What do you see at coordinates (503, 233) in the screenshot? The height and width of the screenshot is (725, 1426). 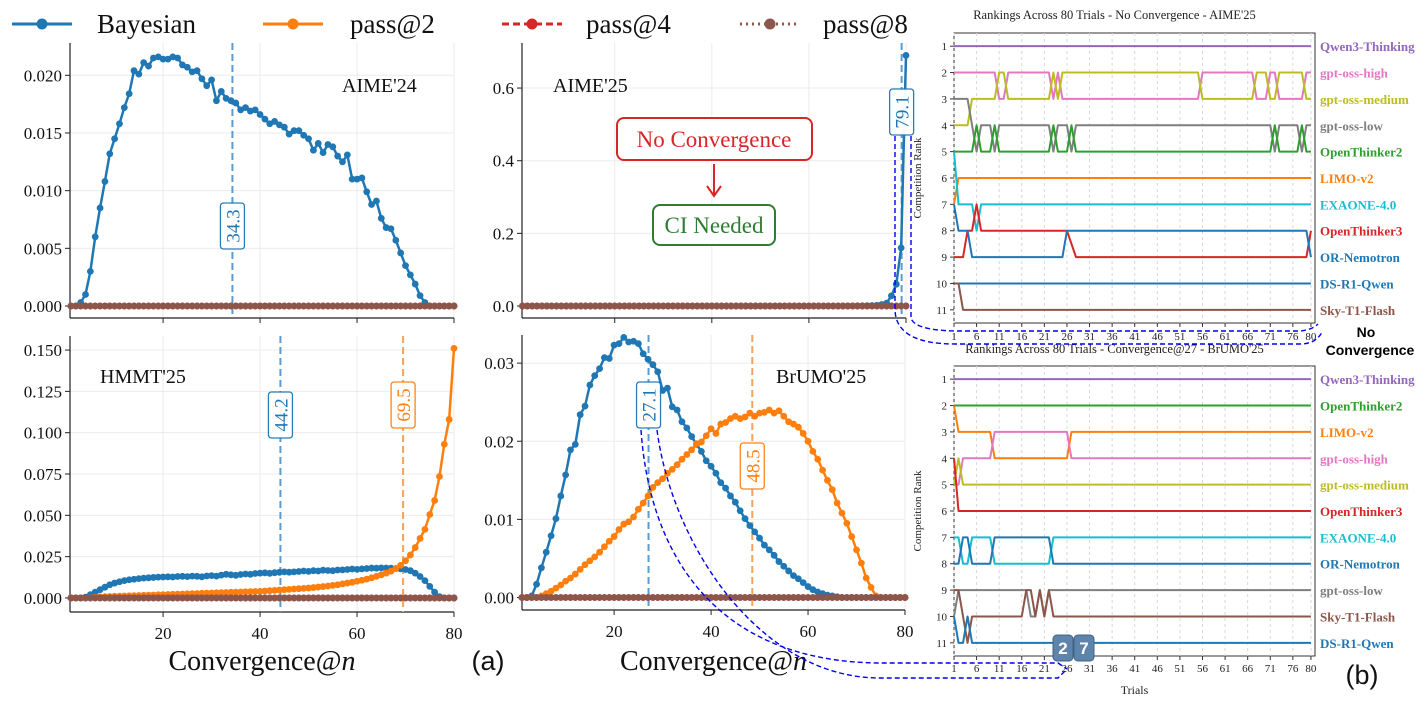 I see `y-tick-label: 0.2` at bounding box center [503, 233].